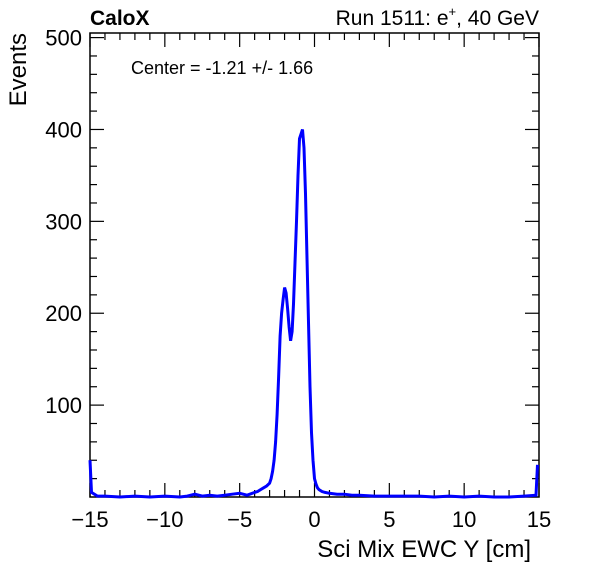  Describe the element at coordinates (63, 405) in the screenshot. I see `y-tick-label: 100` at that location.